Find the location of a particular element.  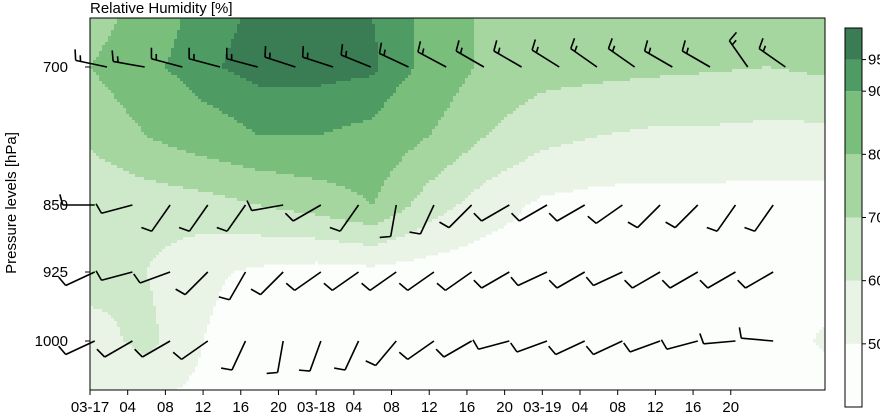

chart-title: Relative Humidity [%] is located at coordinates (161, 8).